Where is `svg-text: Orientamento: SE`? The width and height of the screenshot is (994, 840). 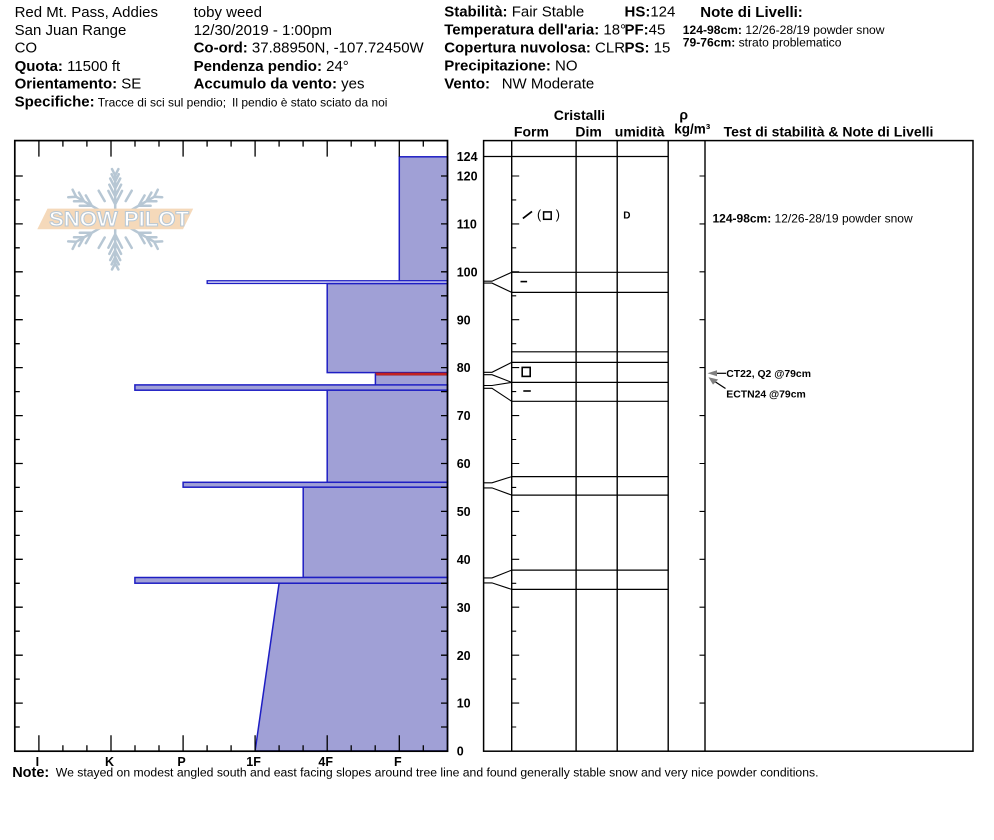 svg-text: Orientamento: SE is located at coordinates (78, 84).